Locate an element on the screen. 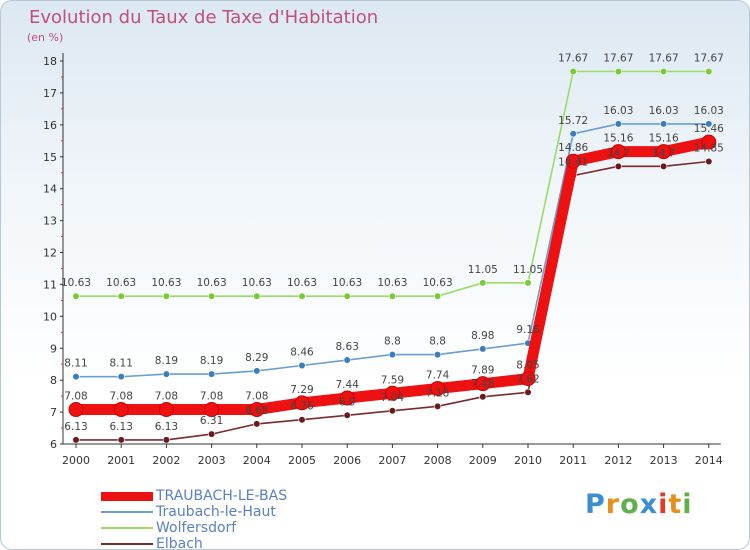 This screenshot has height=550, width=750. y-tick-label: 12 is located at coordinates (50, 253).